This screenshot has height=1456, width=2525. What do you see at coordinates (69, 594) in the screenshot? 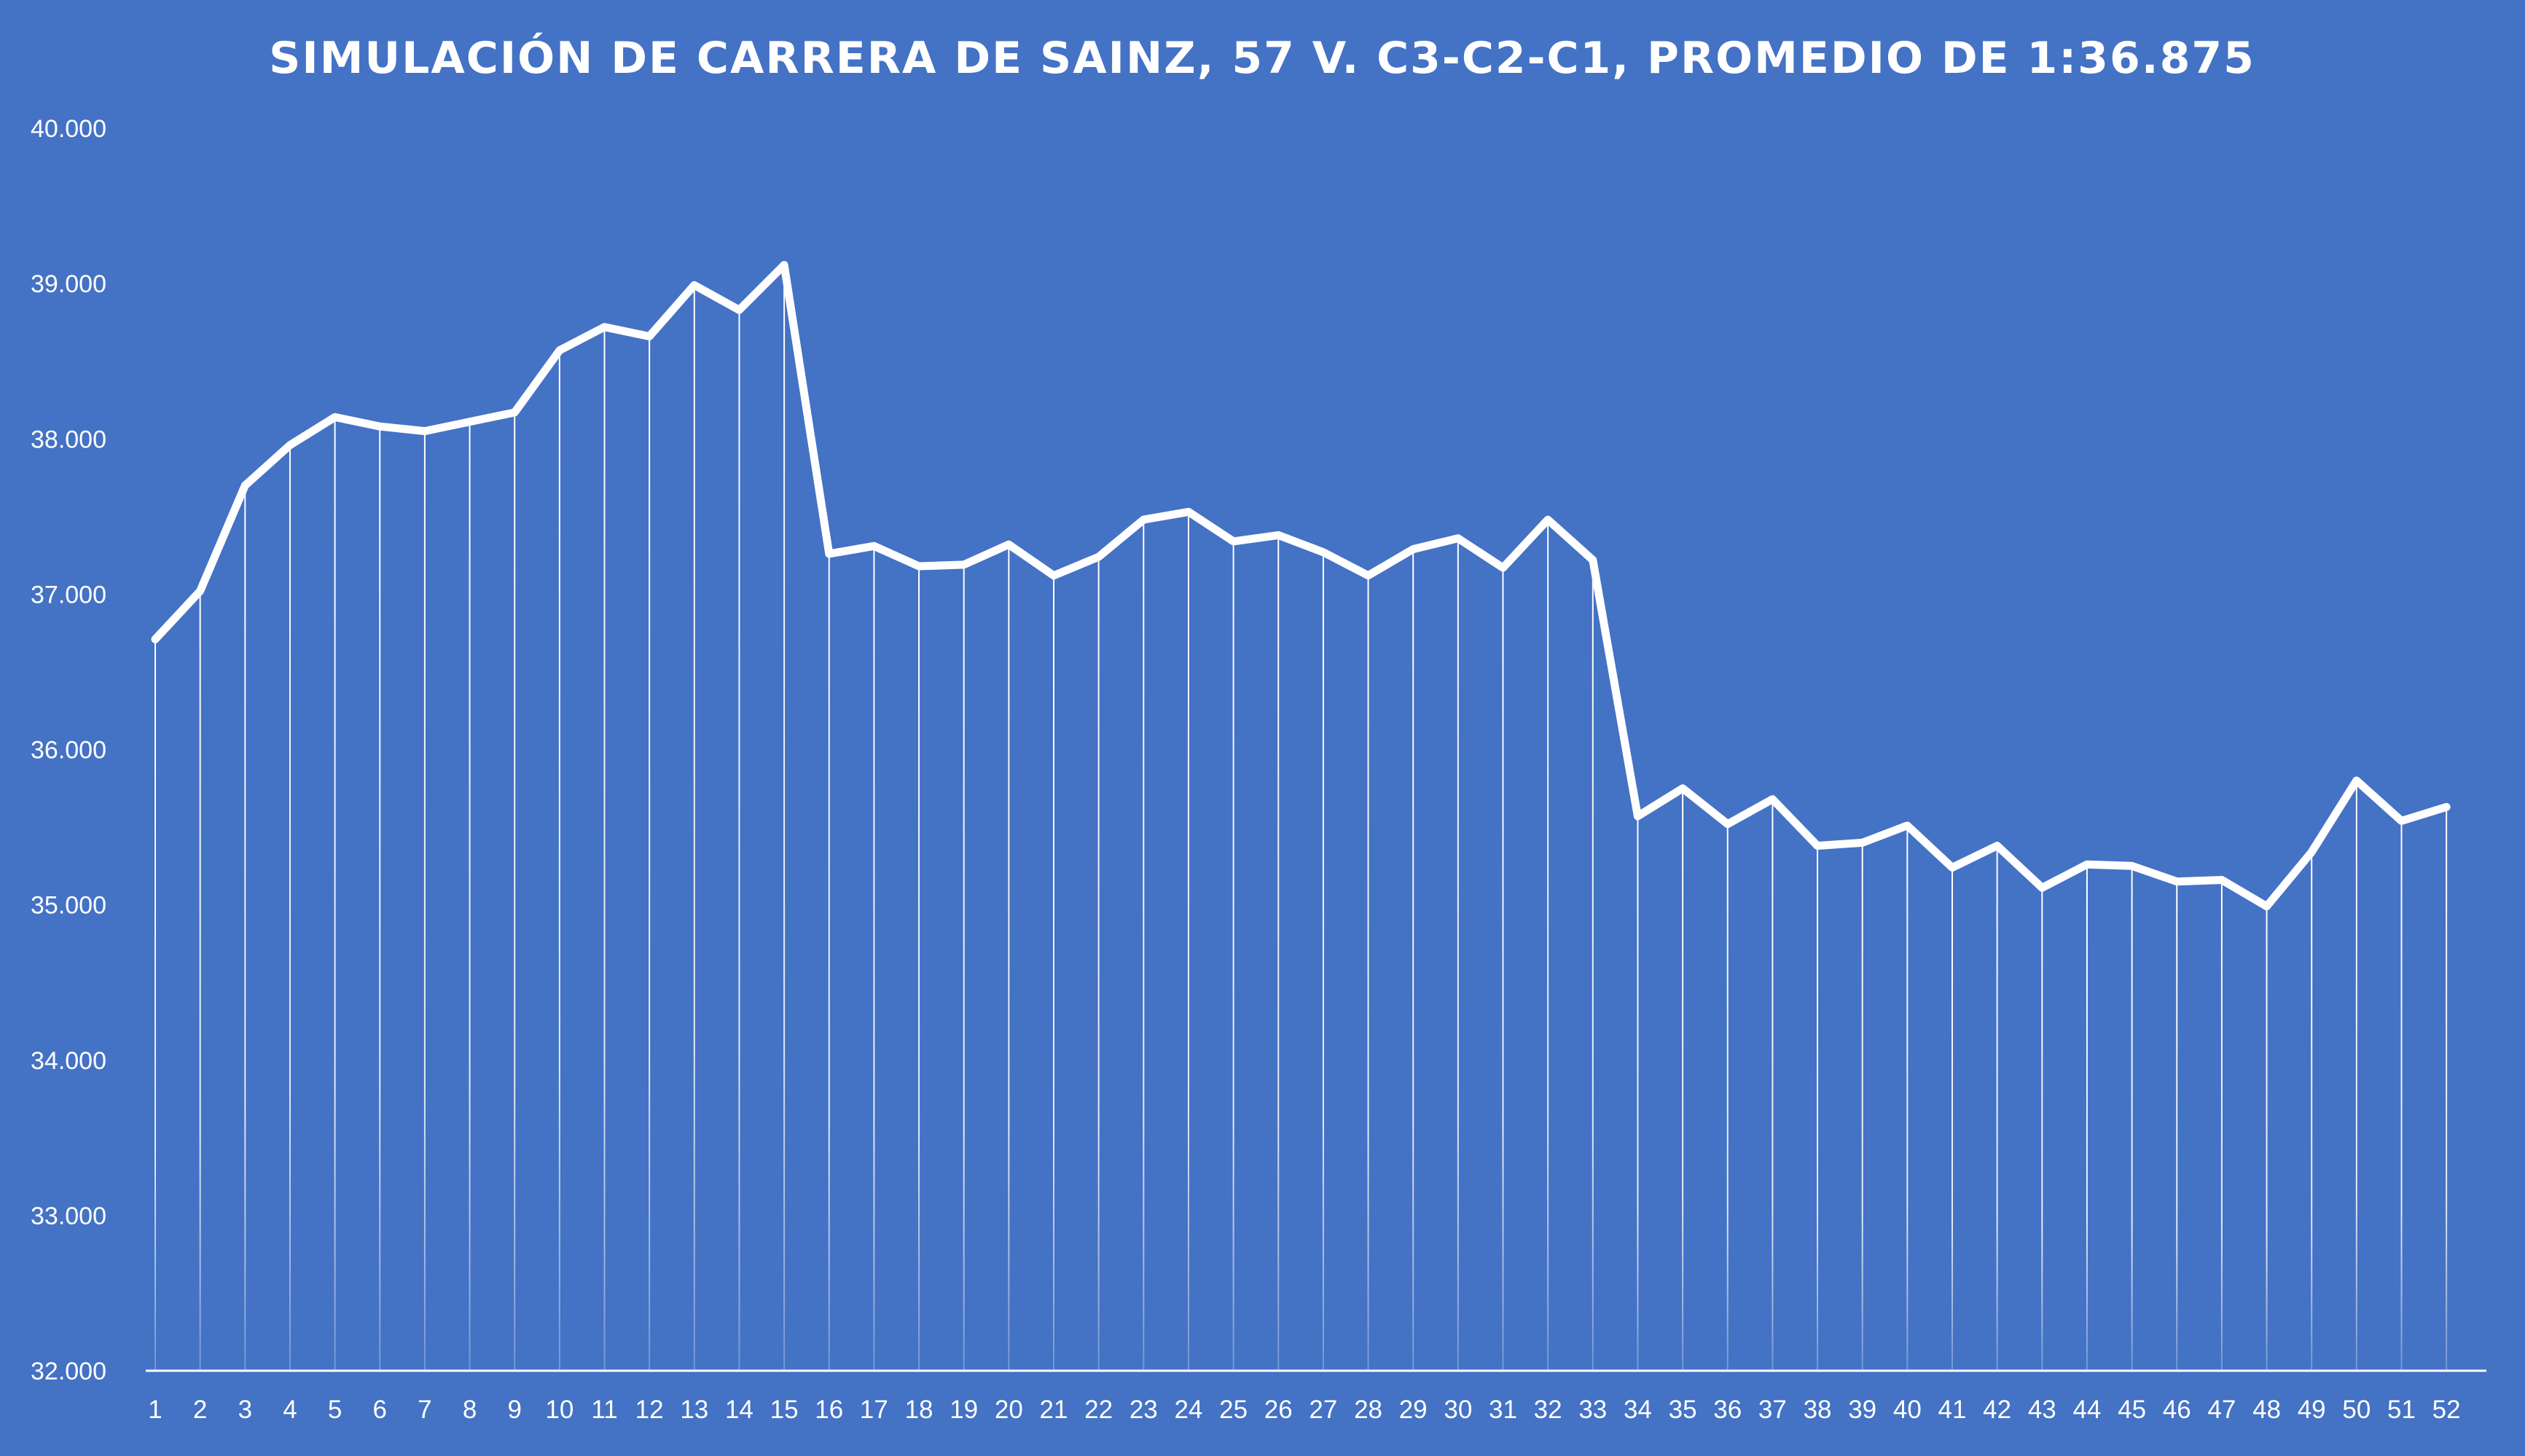
I see `y-tick-label: 37.000` at bounding box center [69, 594].